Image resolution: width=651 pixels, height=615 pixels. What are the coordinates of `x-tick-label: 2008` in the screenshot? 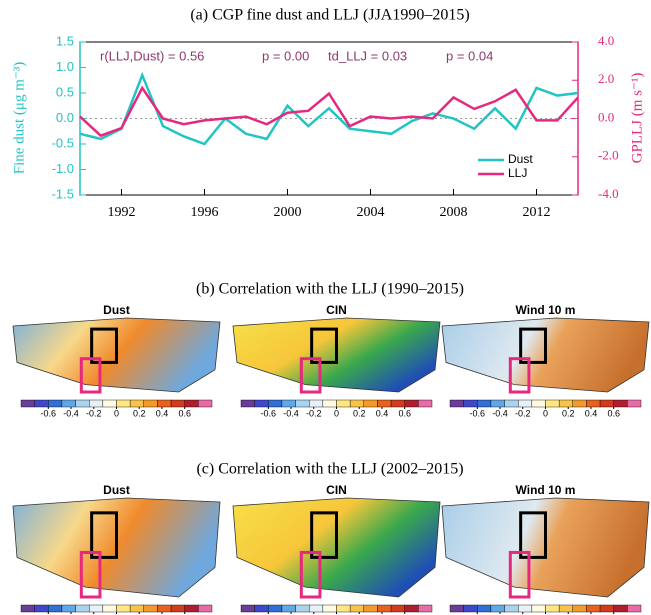 It's located at (454, 212).